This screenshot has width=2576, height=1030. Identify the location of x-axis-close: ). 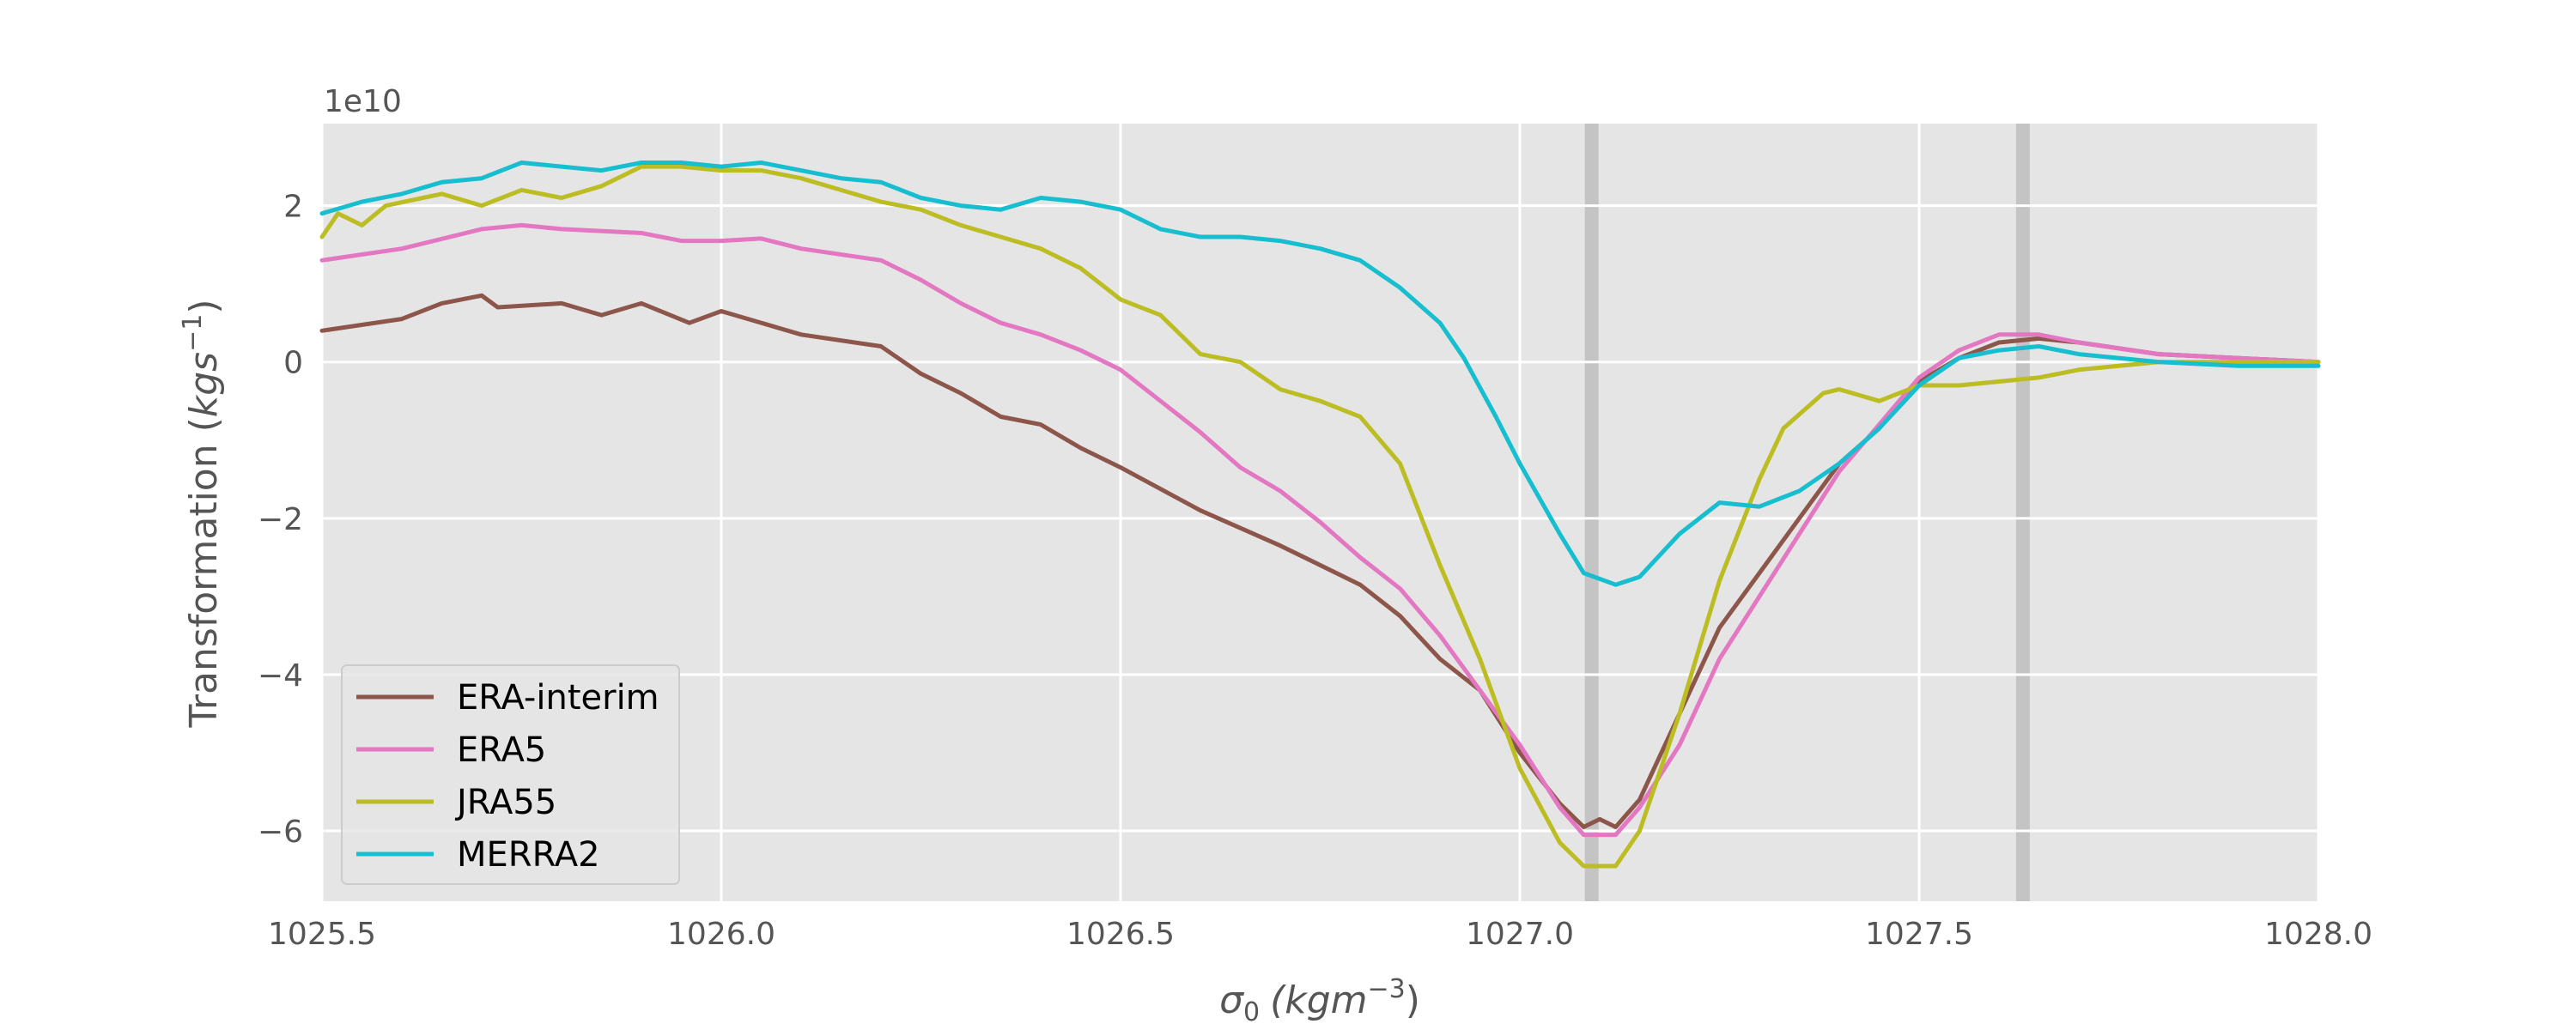
(1413, 1000).